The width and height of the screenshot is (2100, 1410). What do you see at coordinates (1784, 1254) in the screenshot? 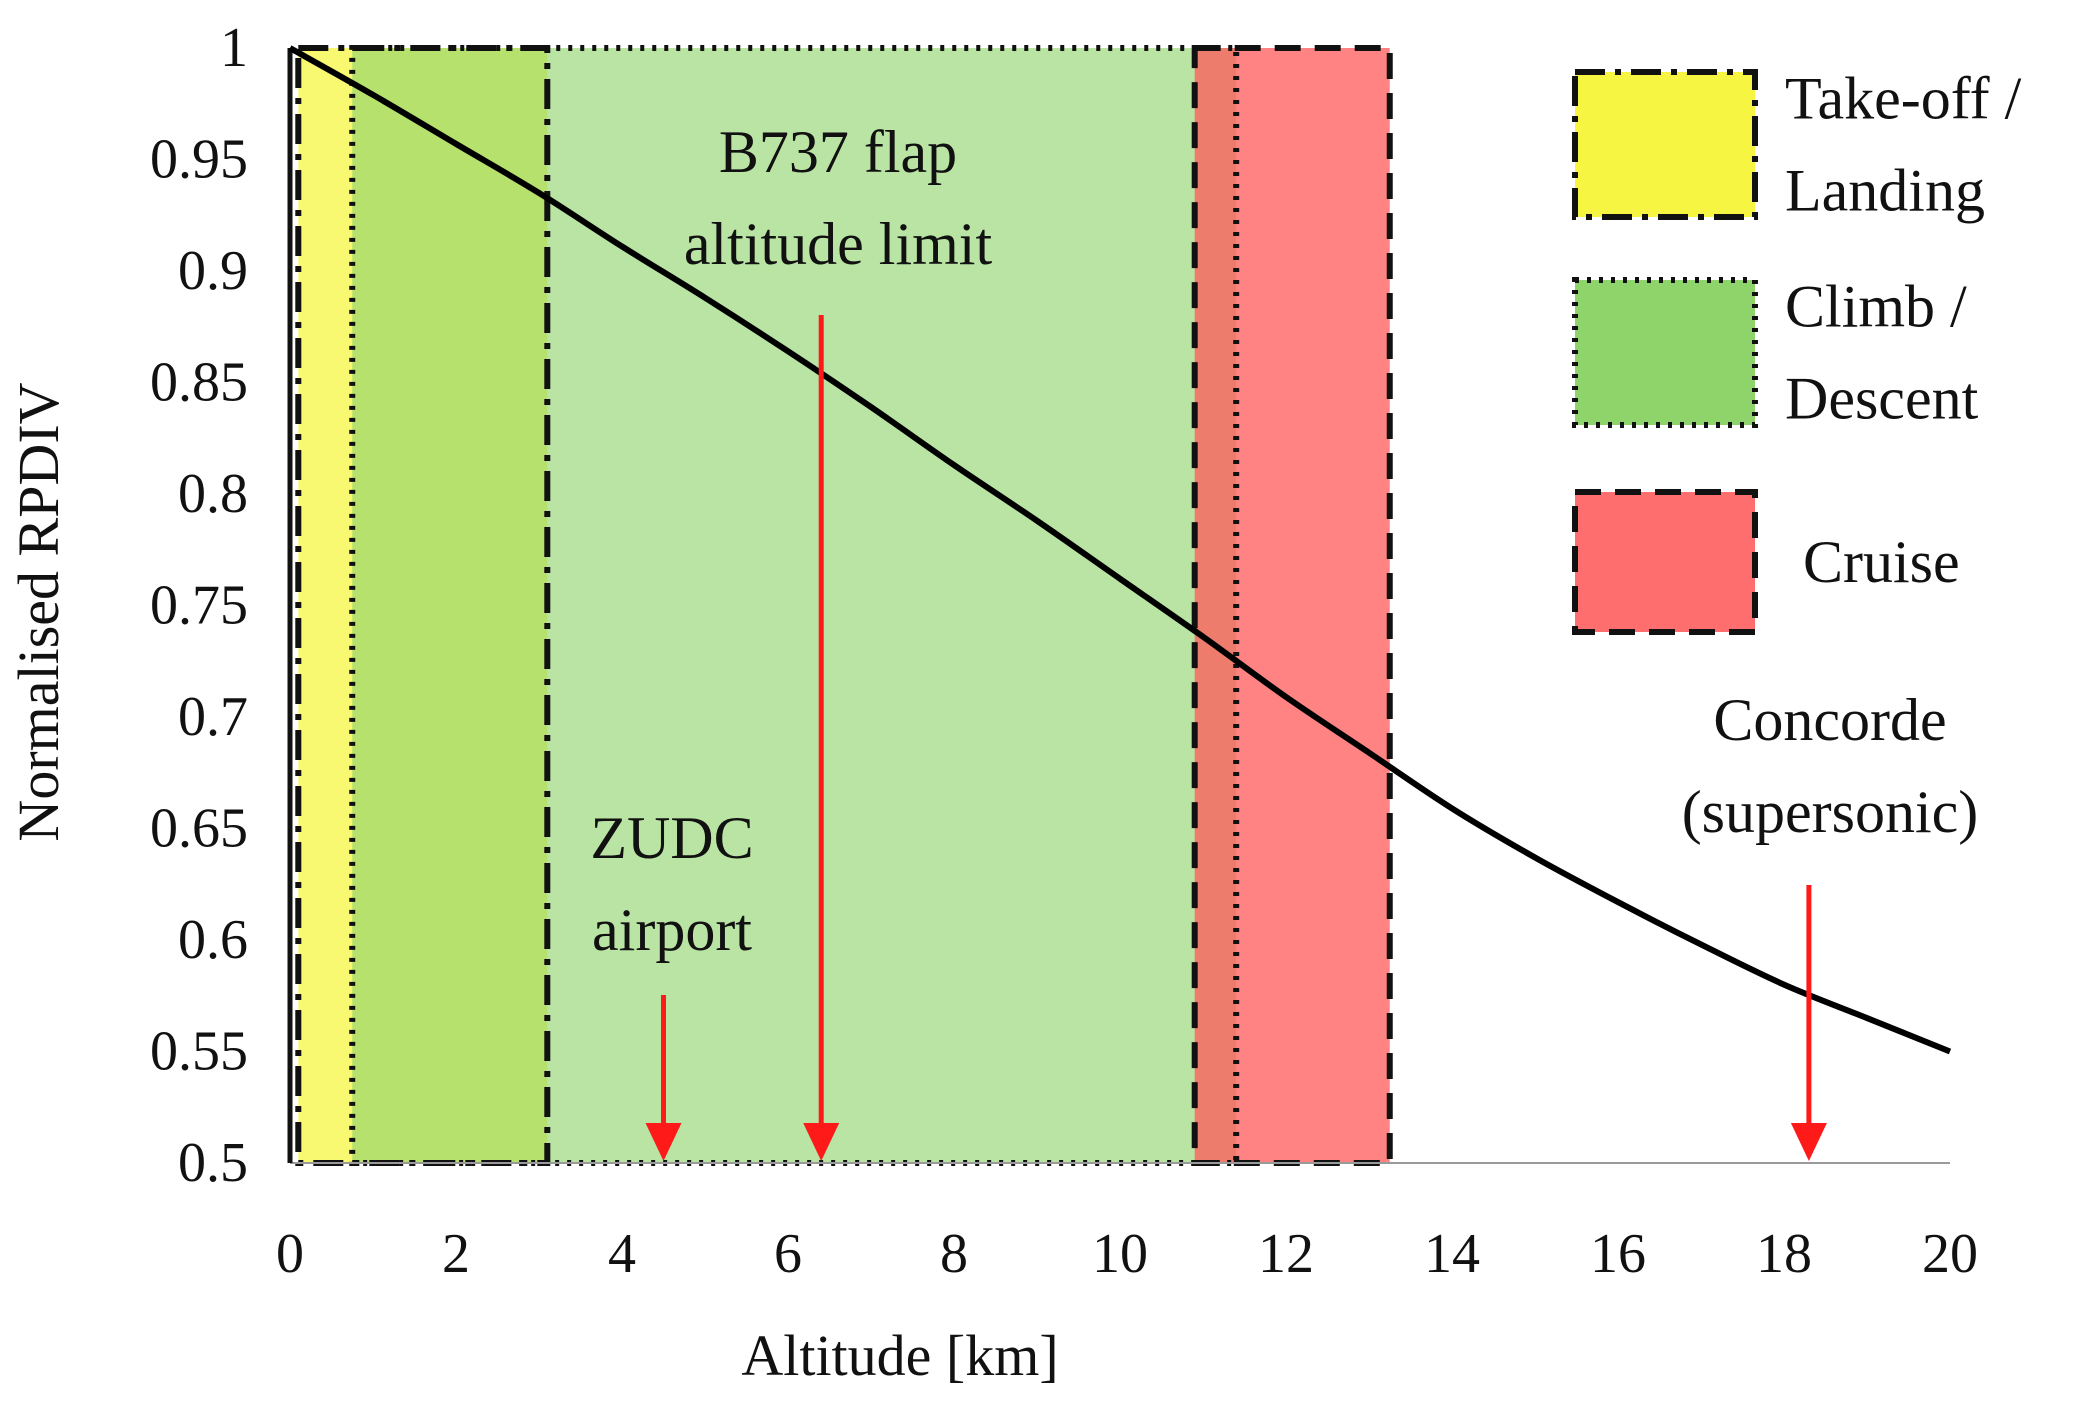
I see `x-tick-label: 18` at bounding box center [1784, 1254].